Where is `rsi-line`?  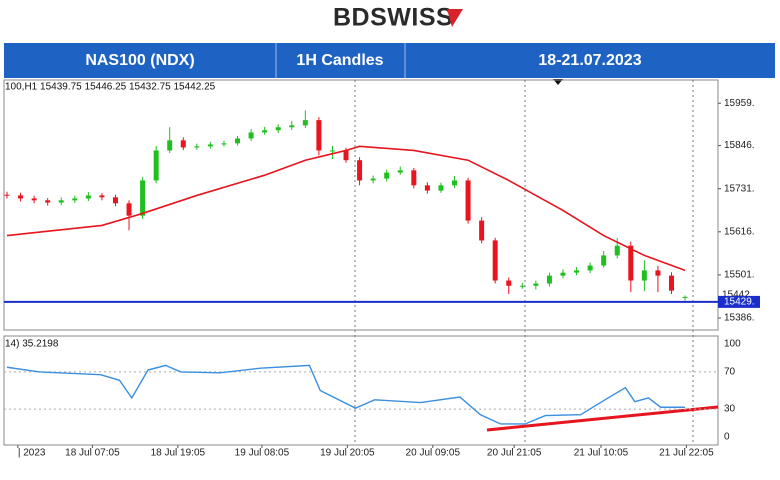
rsi-line is located at coordinates (346, 394).